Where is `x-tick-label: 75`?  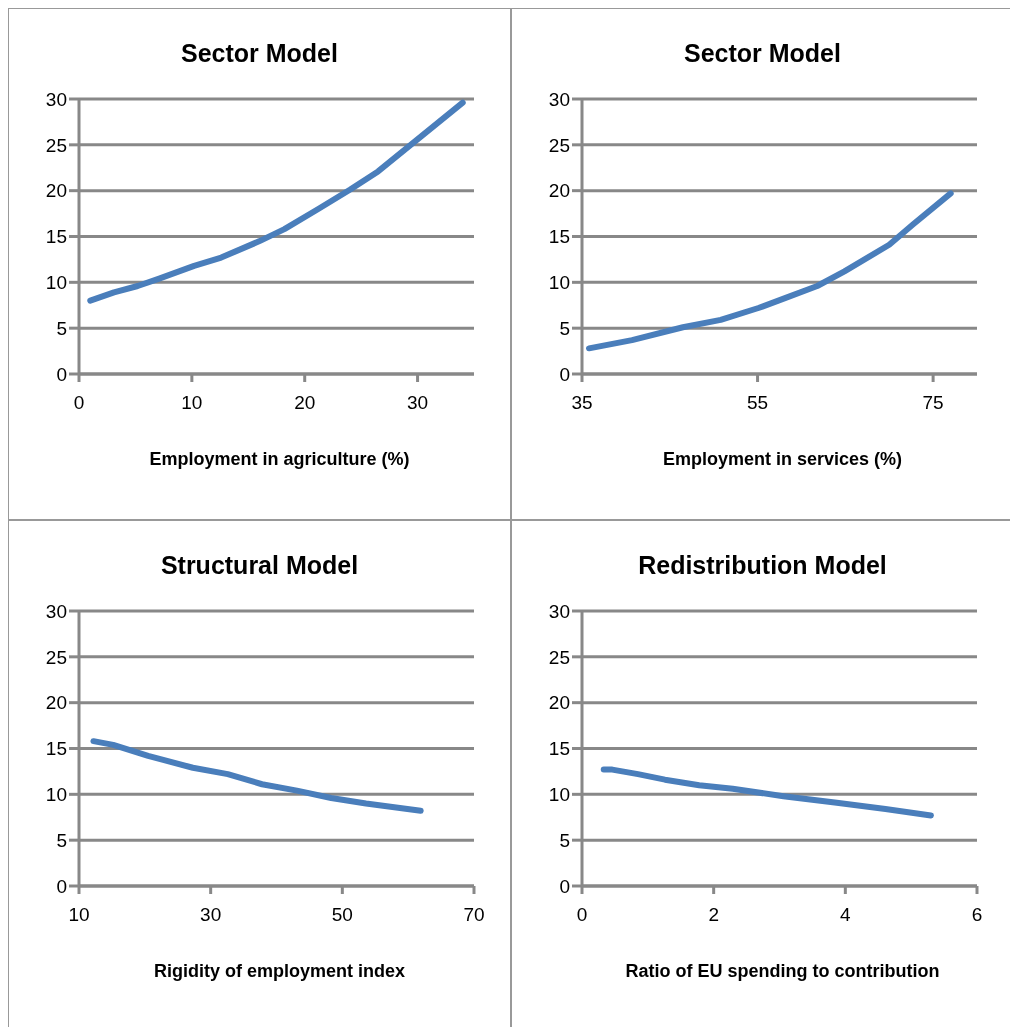 x-tick-label: 75 is located at coordinates (933, 403).